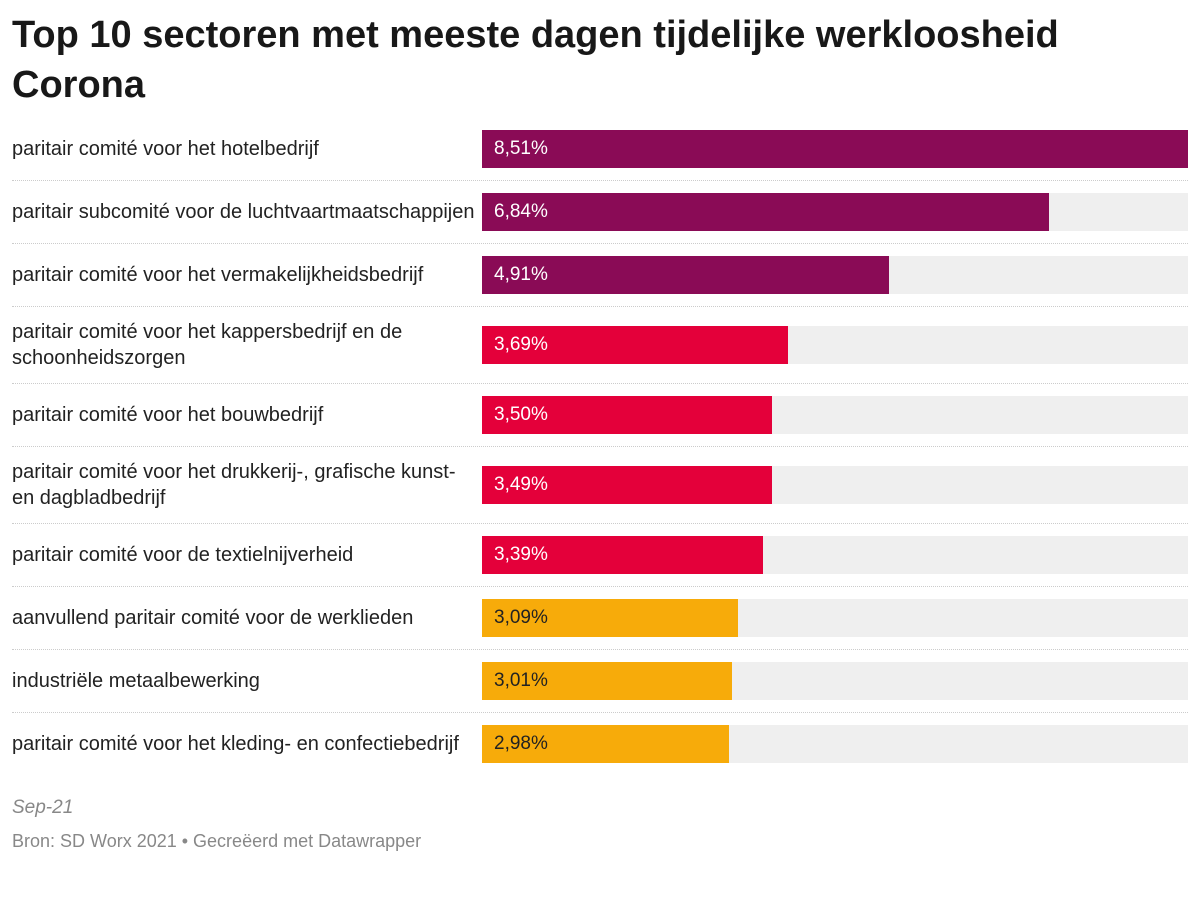  Describe the element at coordinates (521, 743) in the screenshot. I see `value-label: 2,98%` at that location.